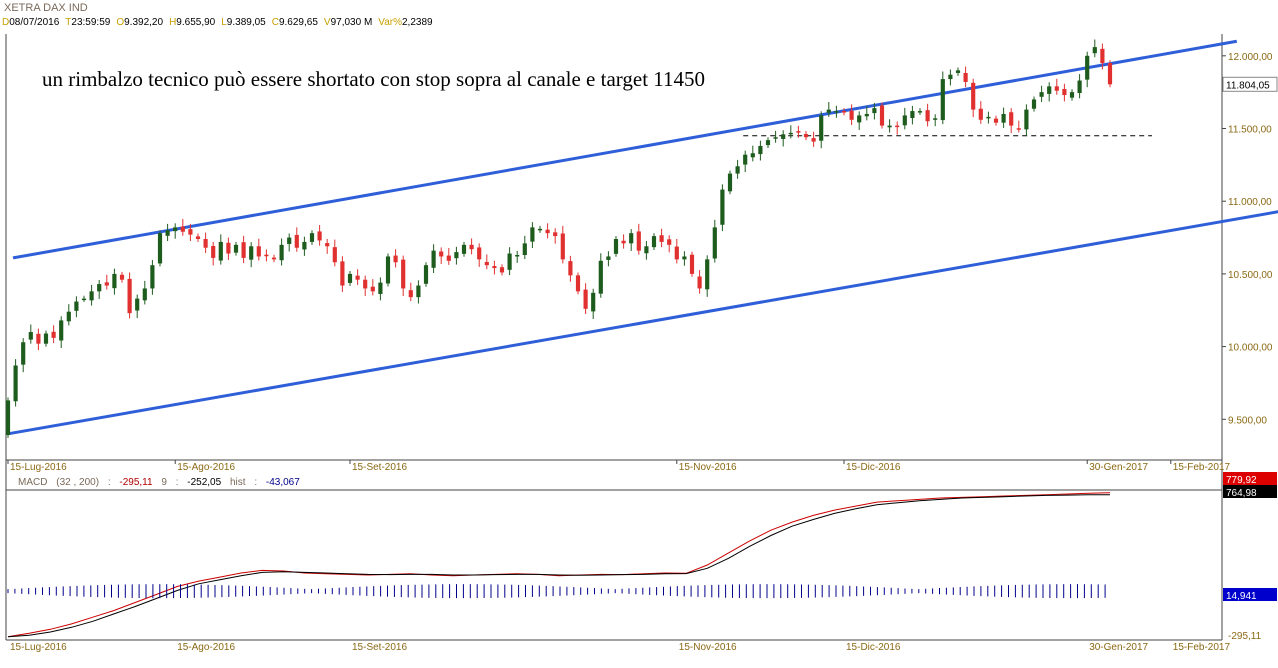 The image size is (1278, 668). I want to click on field-key-6: V, so click(327, 22).